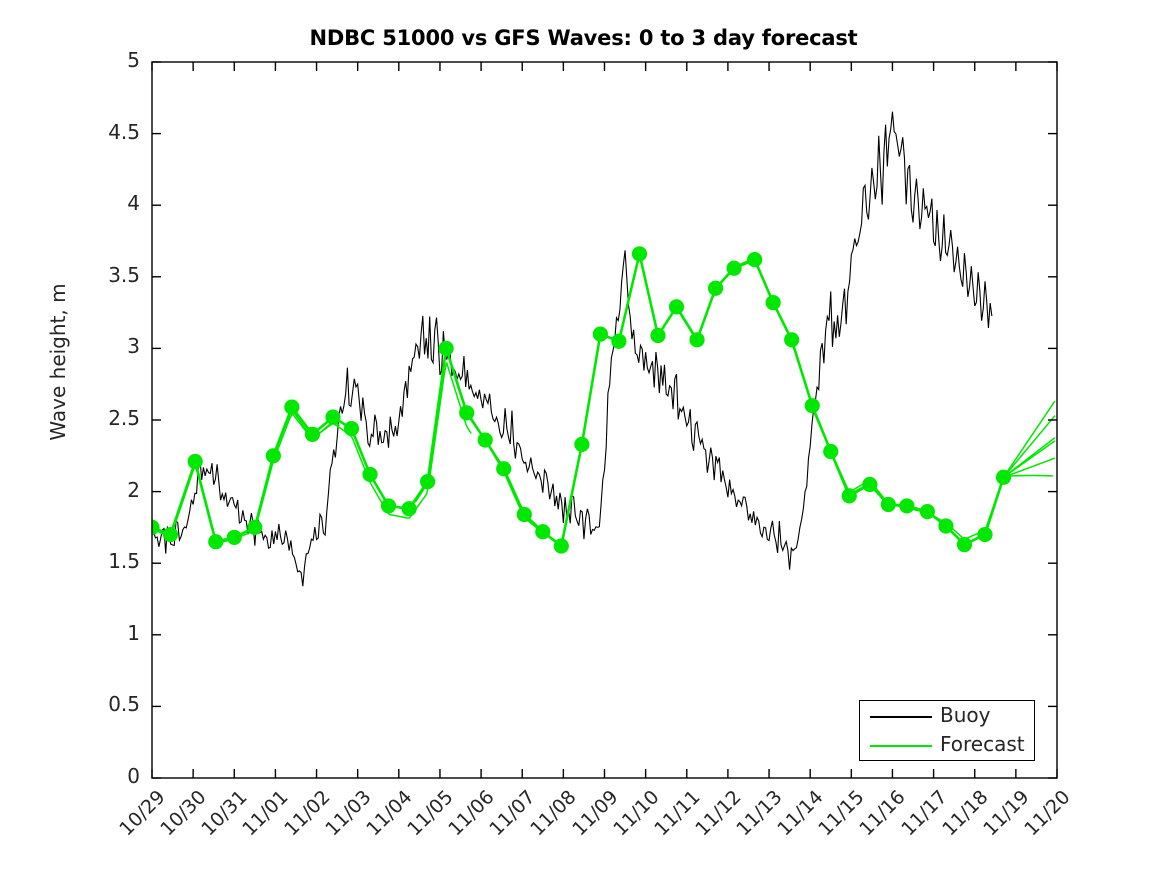 The width and height of the screenshot is (1167, 875). I want to click on legend-label-forecast: Forecast, so click(982, 744).